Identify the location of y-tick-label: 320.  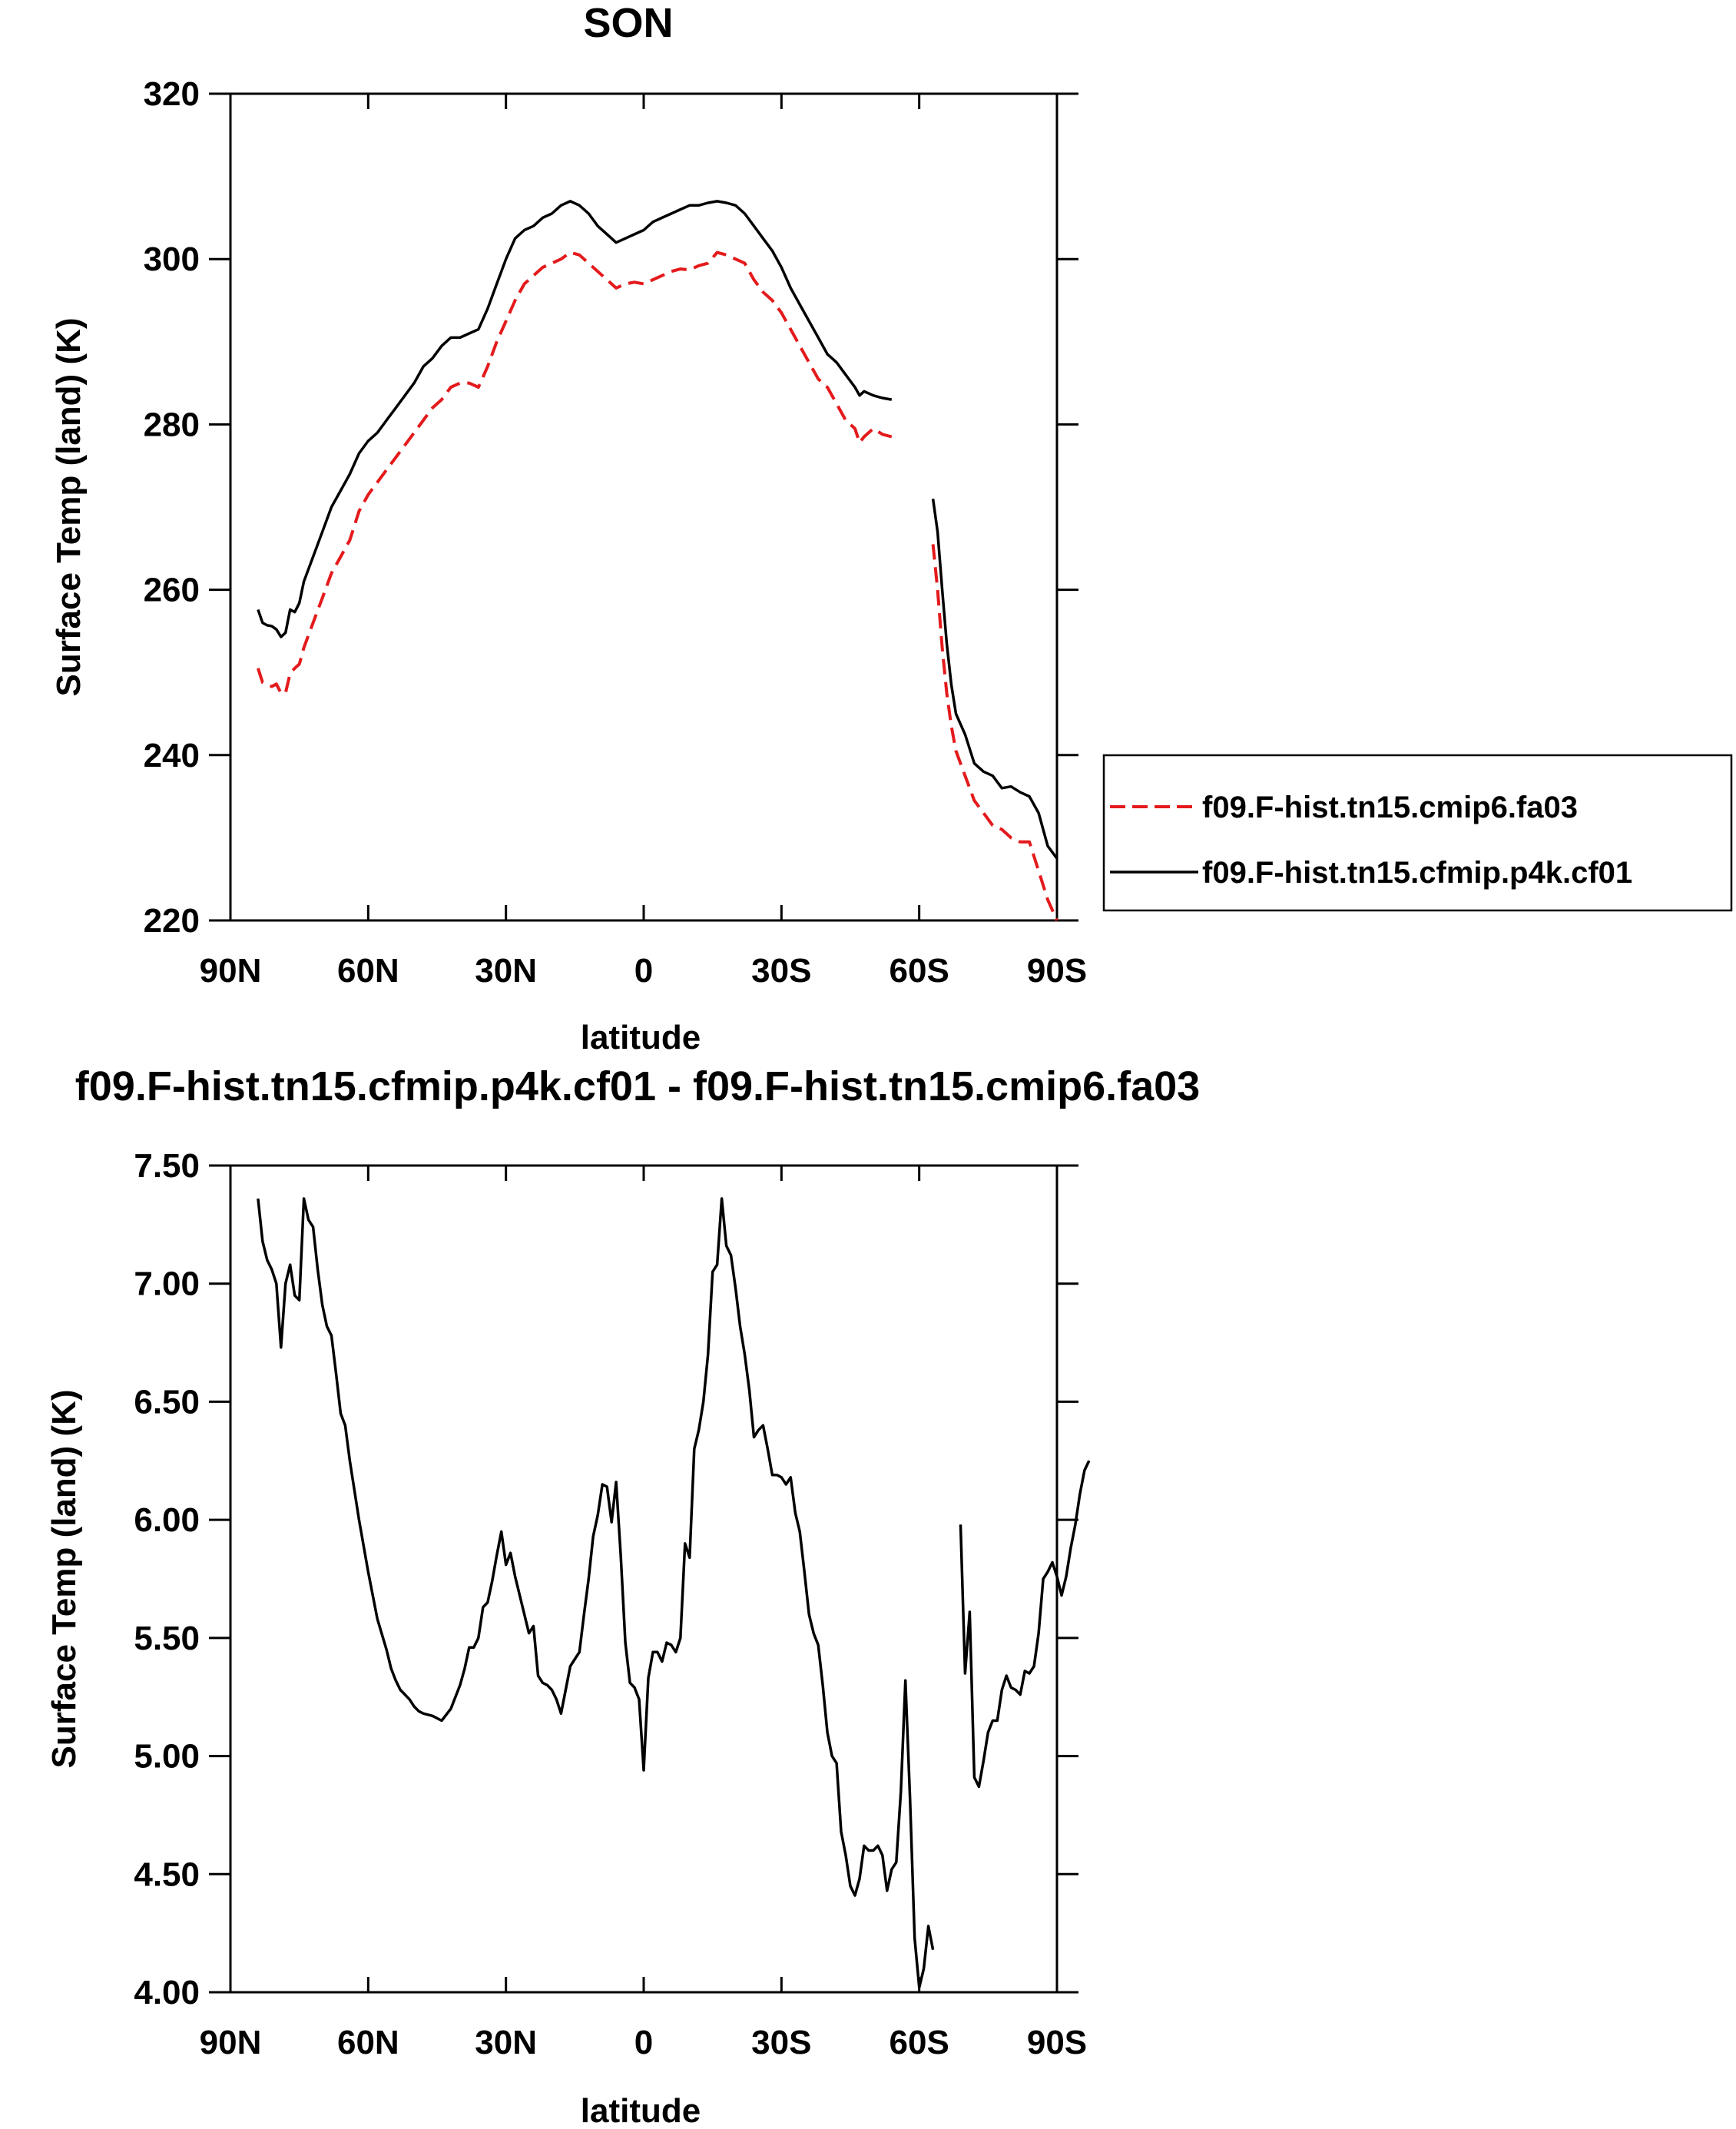
(172, 94).